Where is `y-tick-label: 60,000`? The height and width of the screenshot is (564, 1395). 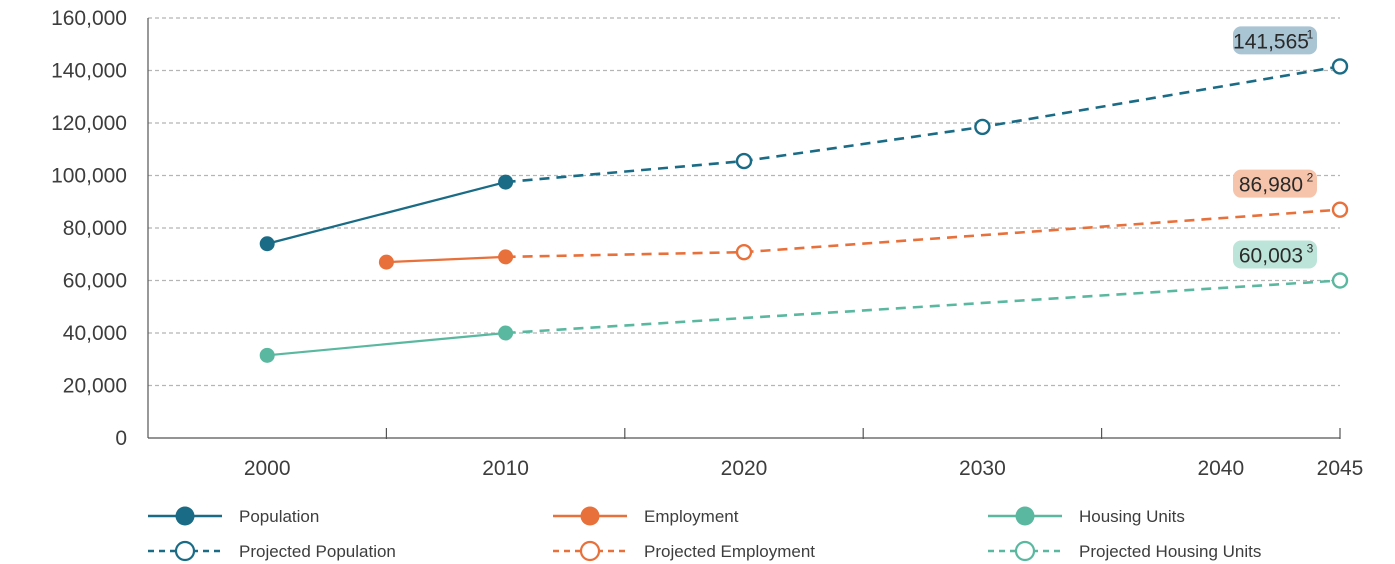
y-tick-label: 60,000 is located at coordinates (95, 281).